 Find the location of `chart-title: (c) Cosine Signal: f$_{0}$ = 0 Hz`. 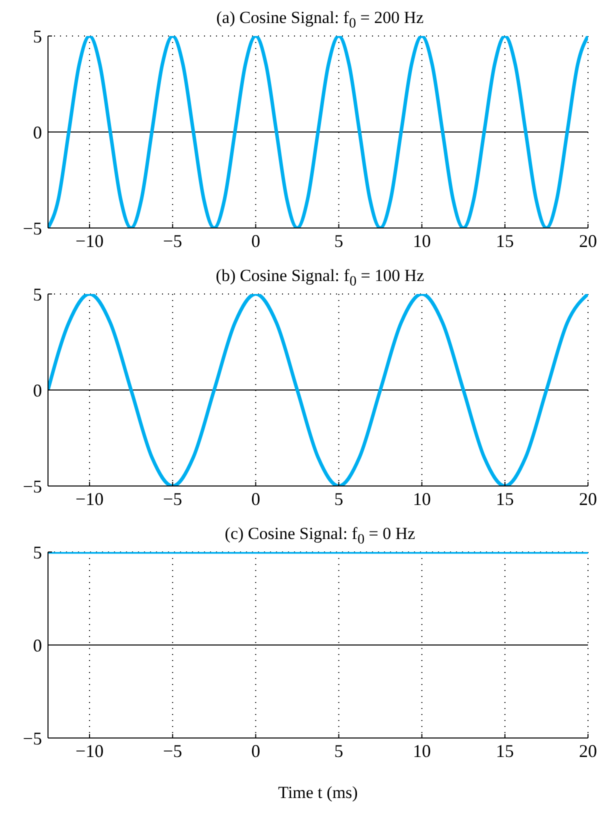

chart-title: (c) Cosine Signal: f$_{0}$ = 0 Hz is located at coordinates (320, 536).